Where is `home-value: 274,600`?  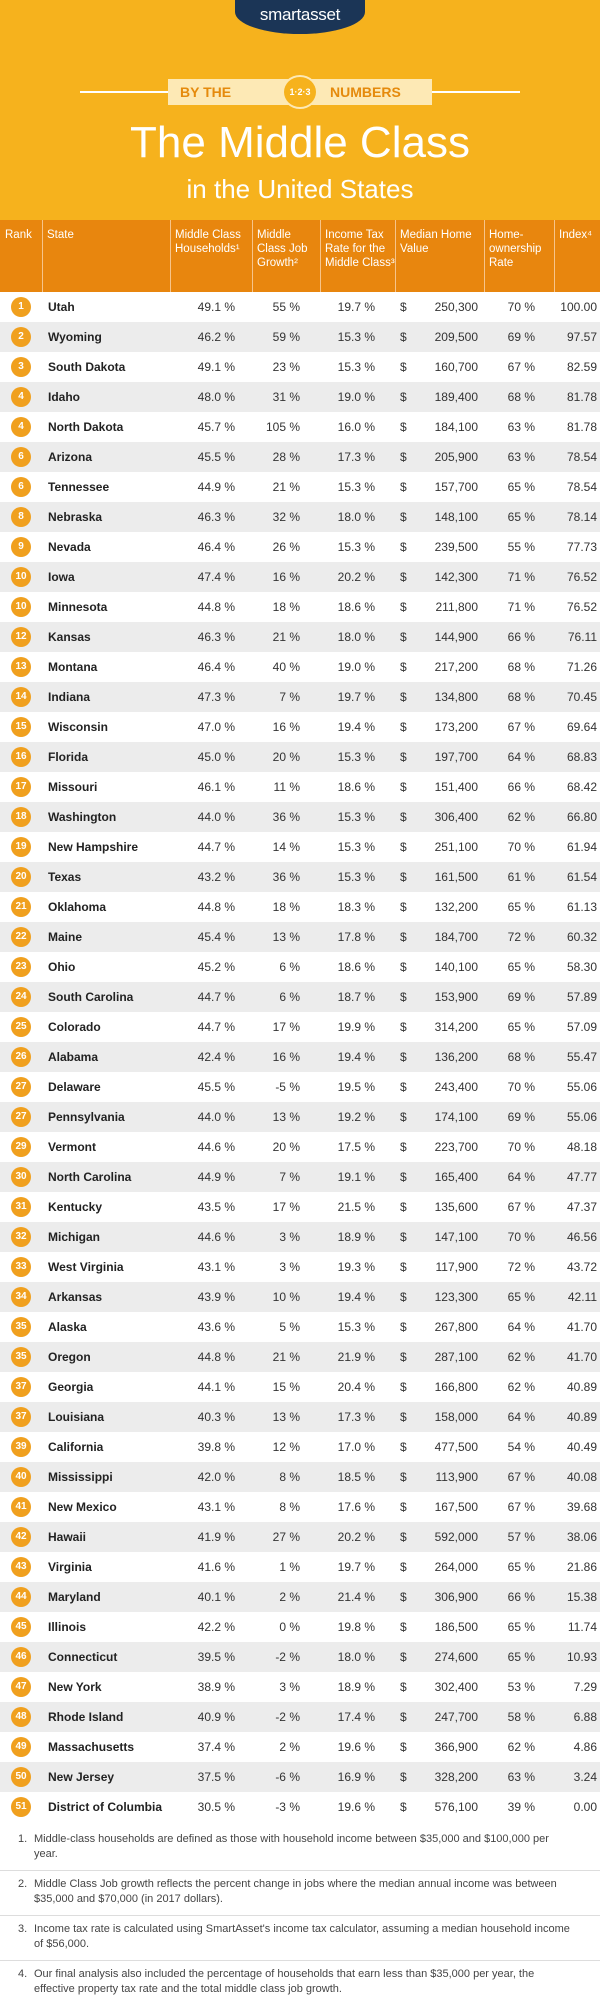 home-value: 274,600 is located at coordinates (456, 1657).